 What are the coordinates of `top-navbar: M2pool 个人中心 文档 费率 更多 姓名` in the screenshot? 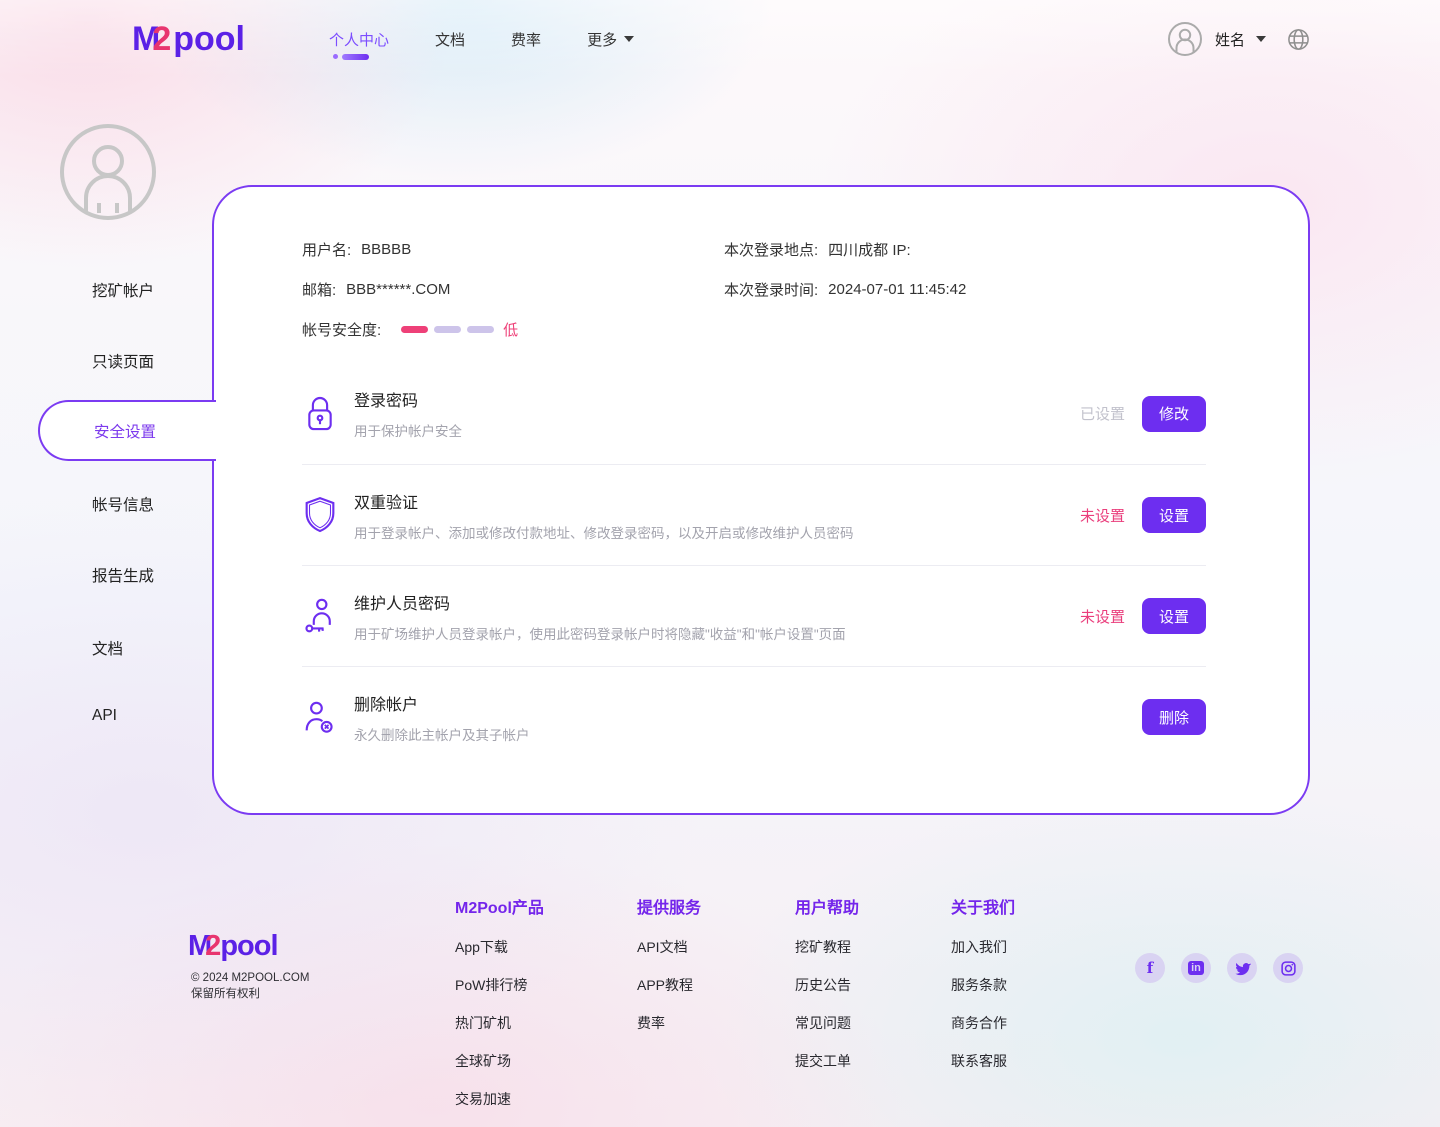 It's located at (720, 39).